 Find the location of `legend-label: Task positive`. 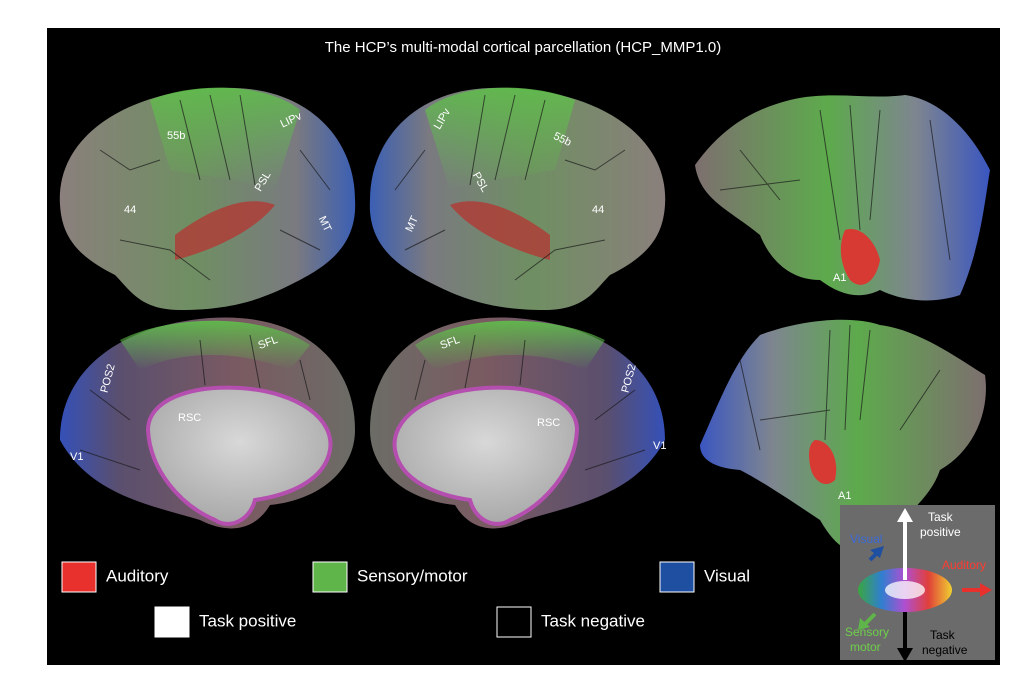

legend-label: Task positive is located at coordinates (247, 620).